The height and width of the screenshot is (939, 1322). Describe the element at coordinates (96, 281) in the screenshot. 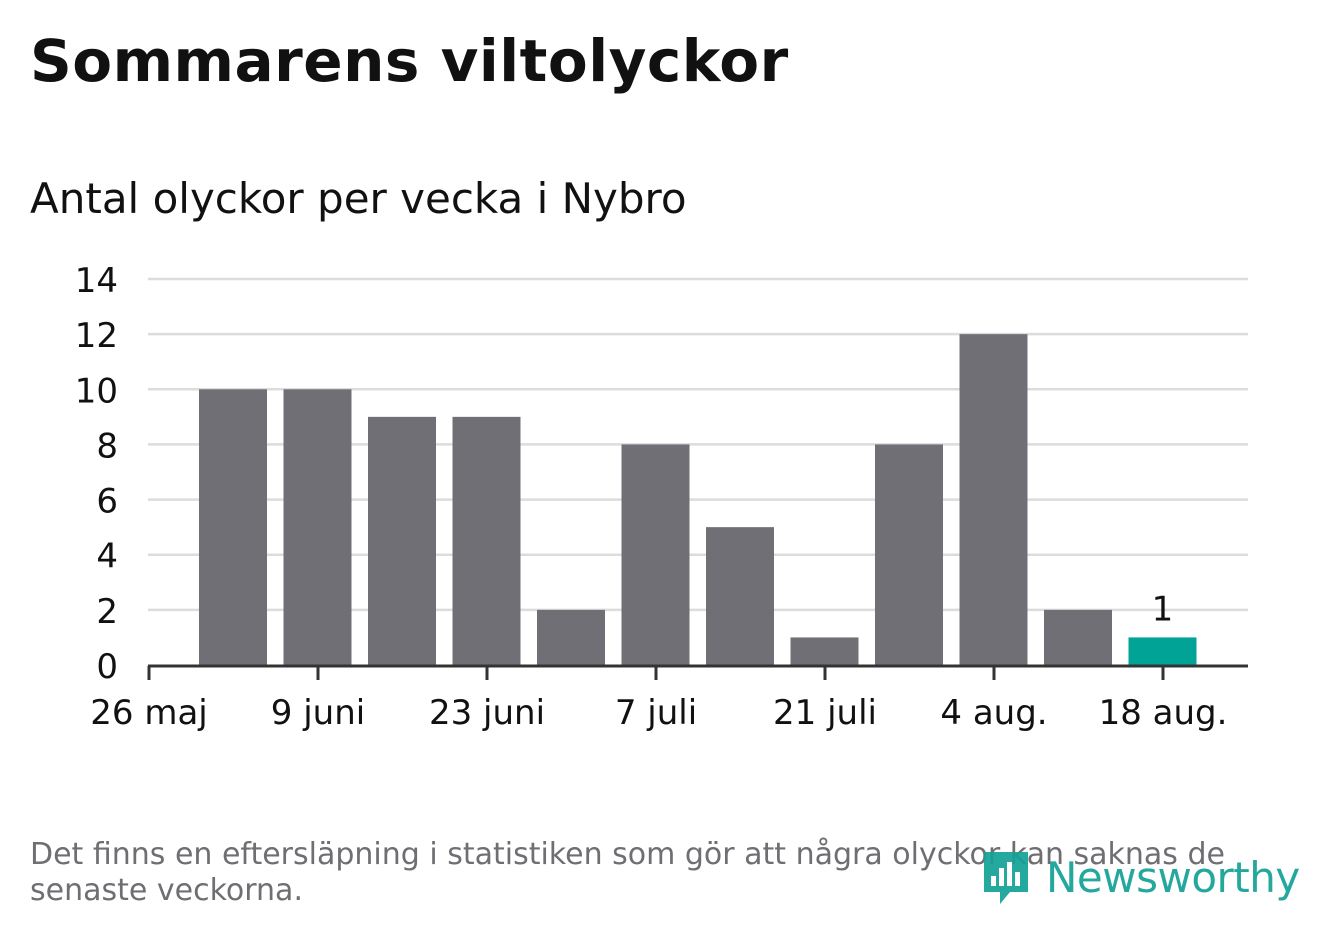

I see `y-tick-label: 14` at that location.